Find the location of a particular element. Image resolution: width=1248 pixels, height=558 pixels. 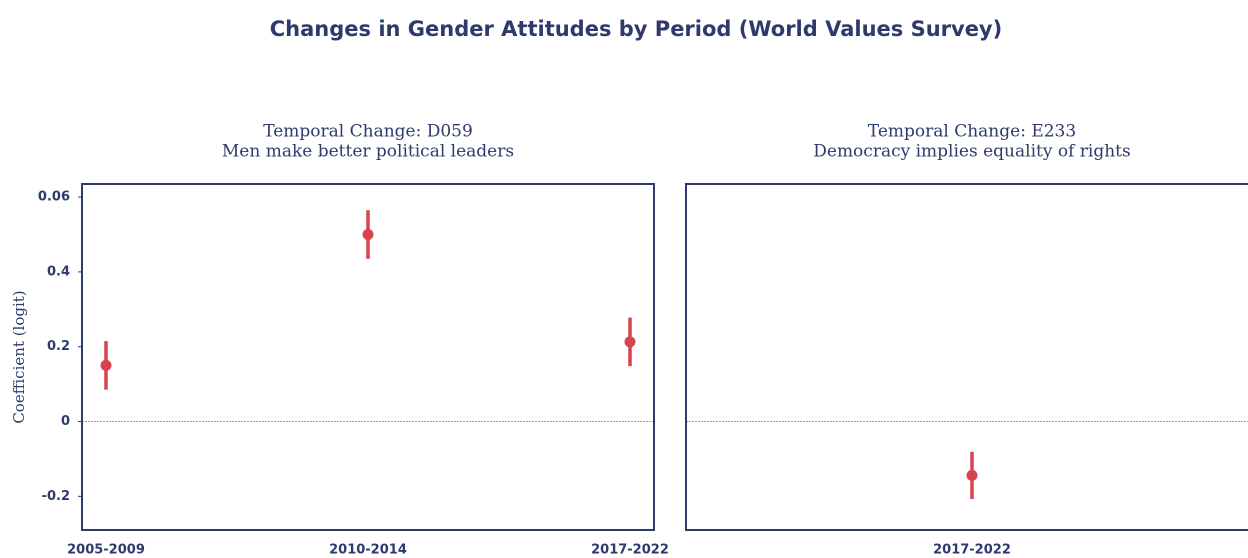

x-tick-label: 2005-2009 is located at coordinates (106, 550).